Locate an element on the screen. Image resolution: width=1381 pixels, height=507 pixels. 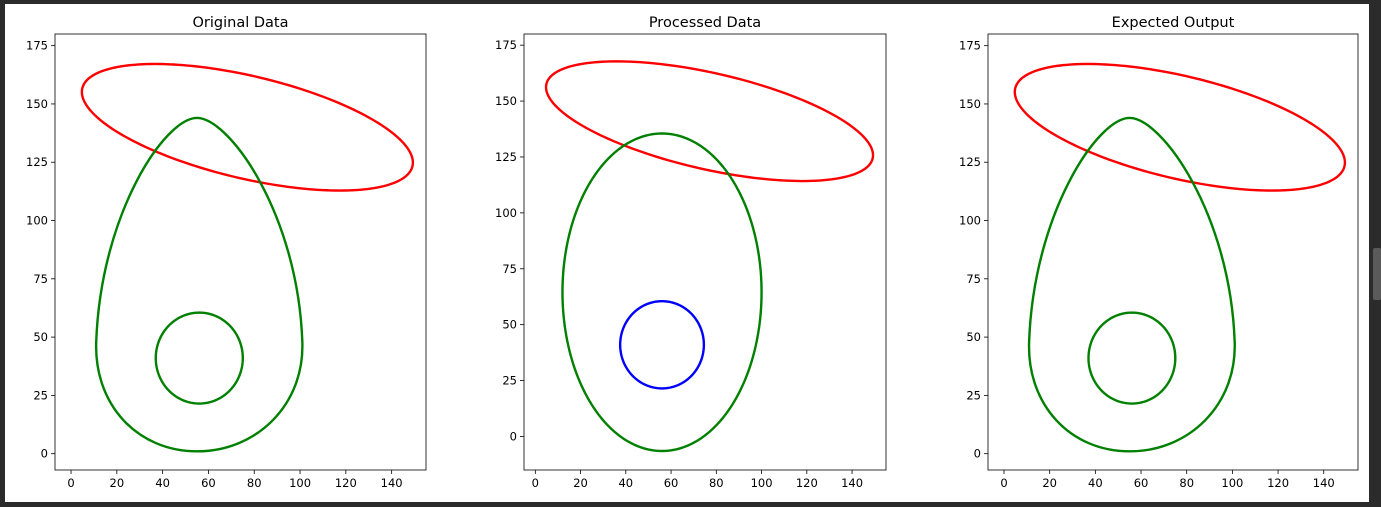
chart-title: Processed Data is located at coordinates (705, 23).